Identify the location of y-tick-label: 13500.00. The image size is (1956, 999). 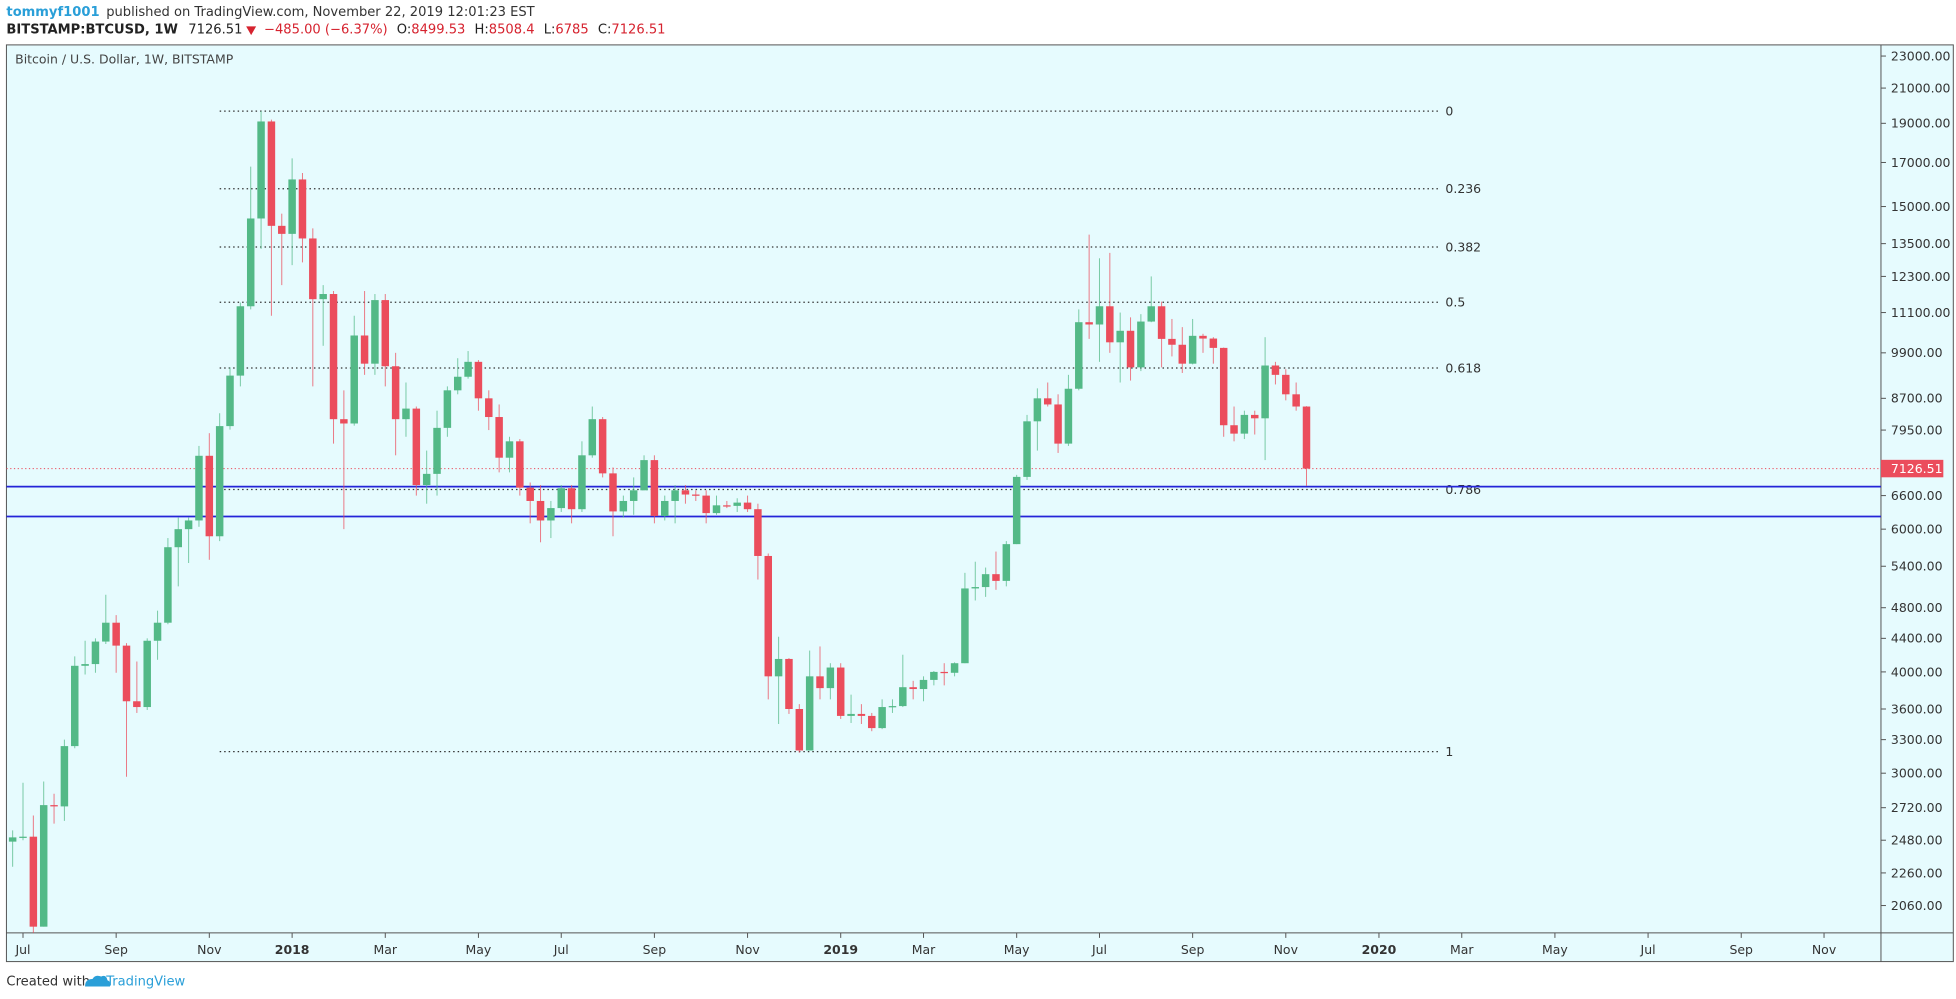
(1921, 243).